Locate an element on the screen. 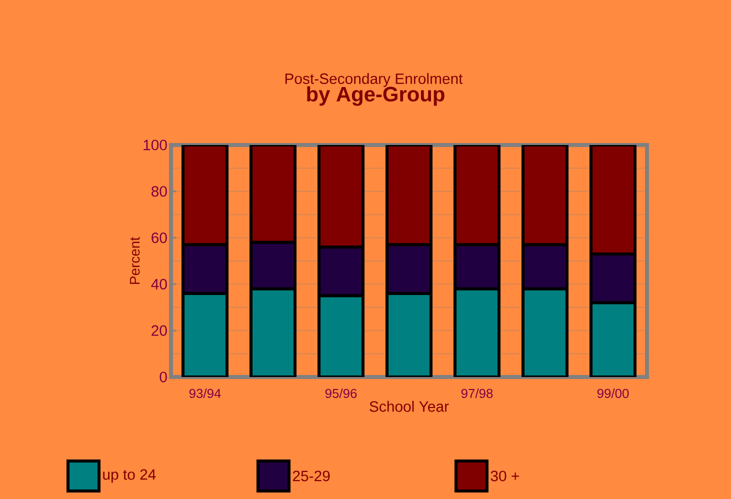 The image size is (731, 499). y-tick-label: 60 is located at coordinates (159, 238).